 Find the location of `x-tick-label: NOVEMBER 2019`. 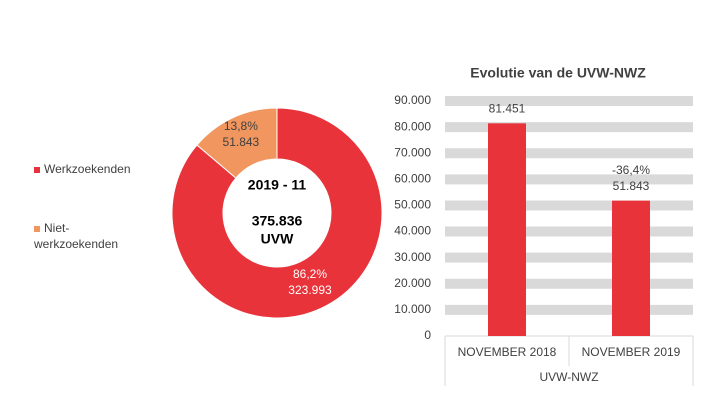

x-tick-label: NOVEMBER 2019 is located at coordinates (631, 352).